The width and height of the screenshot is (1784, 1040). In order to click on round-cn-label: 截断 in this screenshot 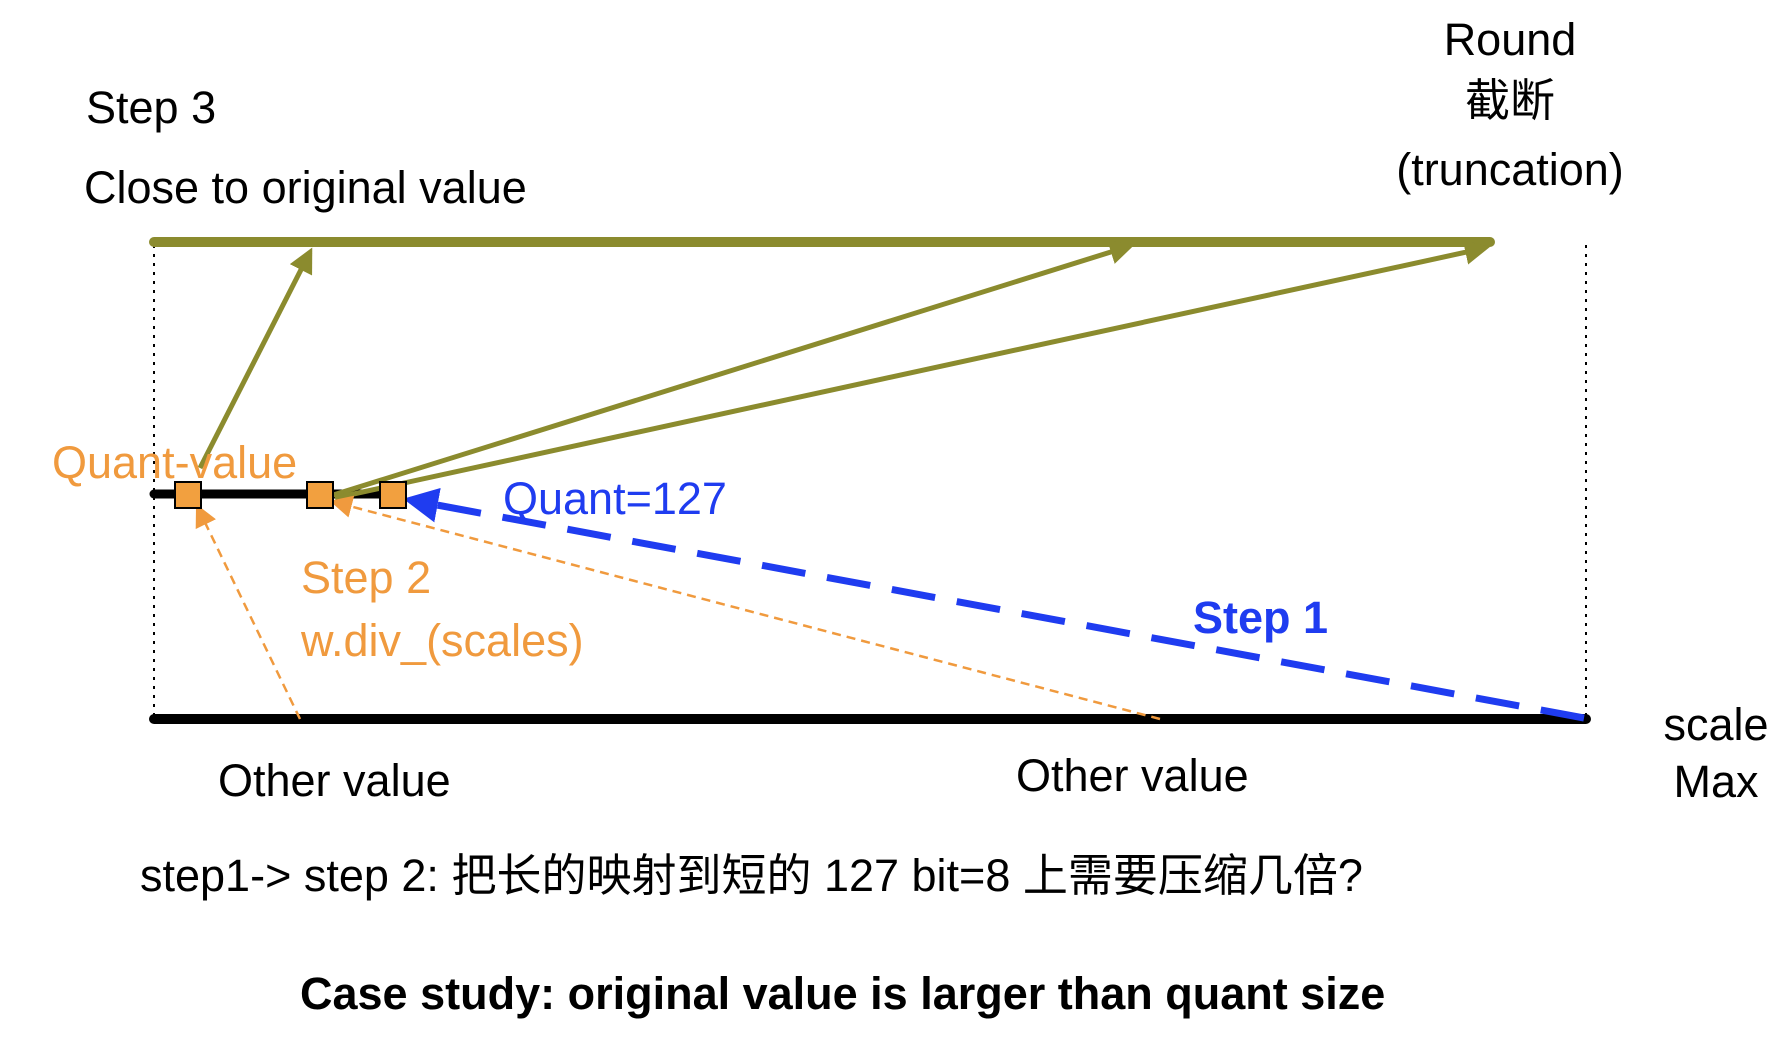, I will do `click(1510, 100)`.